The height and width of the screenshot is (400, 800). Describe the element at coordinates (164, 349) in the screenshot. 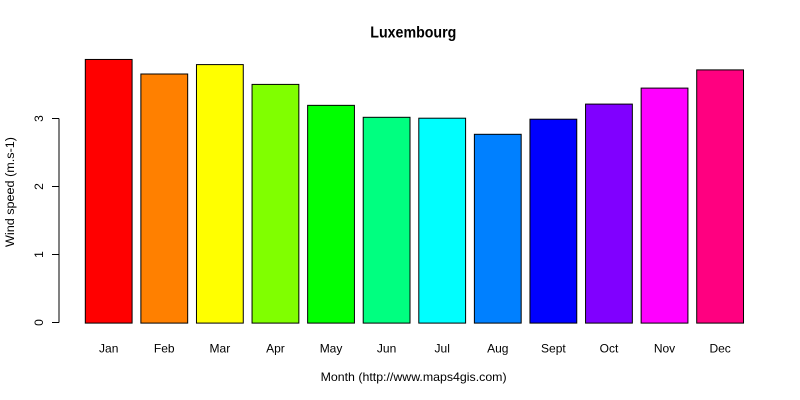

I see `svg-text: Feb` at that location.